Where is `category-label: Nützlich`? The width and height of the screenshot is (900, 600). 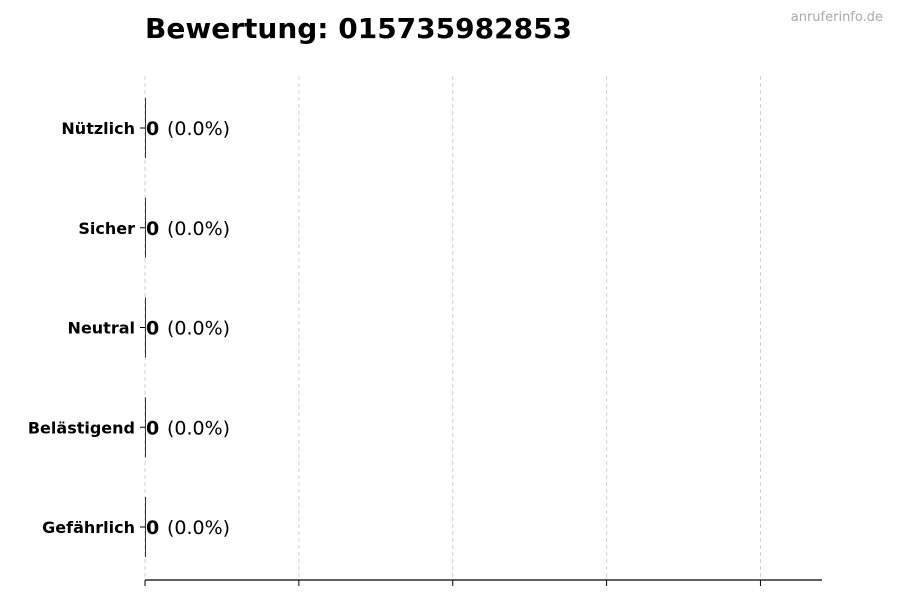 category-label: Nützlich is located at coordinates (98, 128).